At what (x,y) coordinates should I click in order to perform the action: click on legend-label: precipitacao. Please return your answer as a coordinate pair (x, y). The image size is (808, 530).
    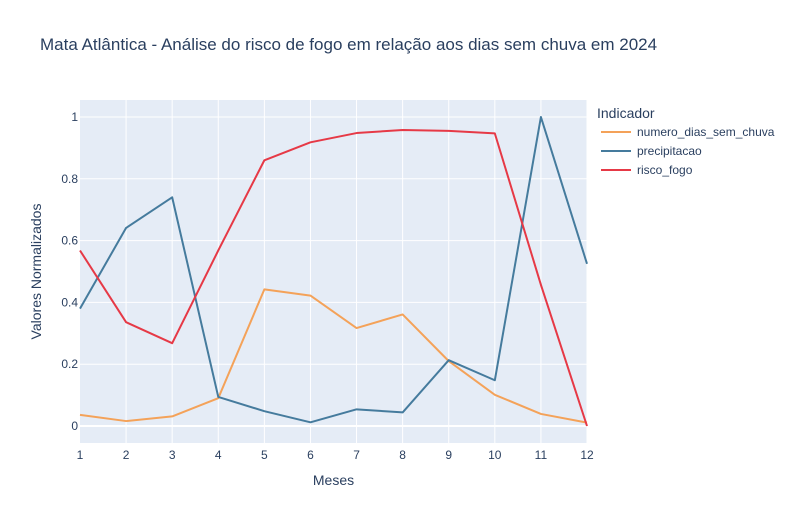
    Looking at the image, I should click on (669, 151).